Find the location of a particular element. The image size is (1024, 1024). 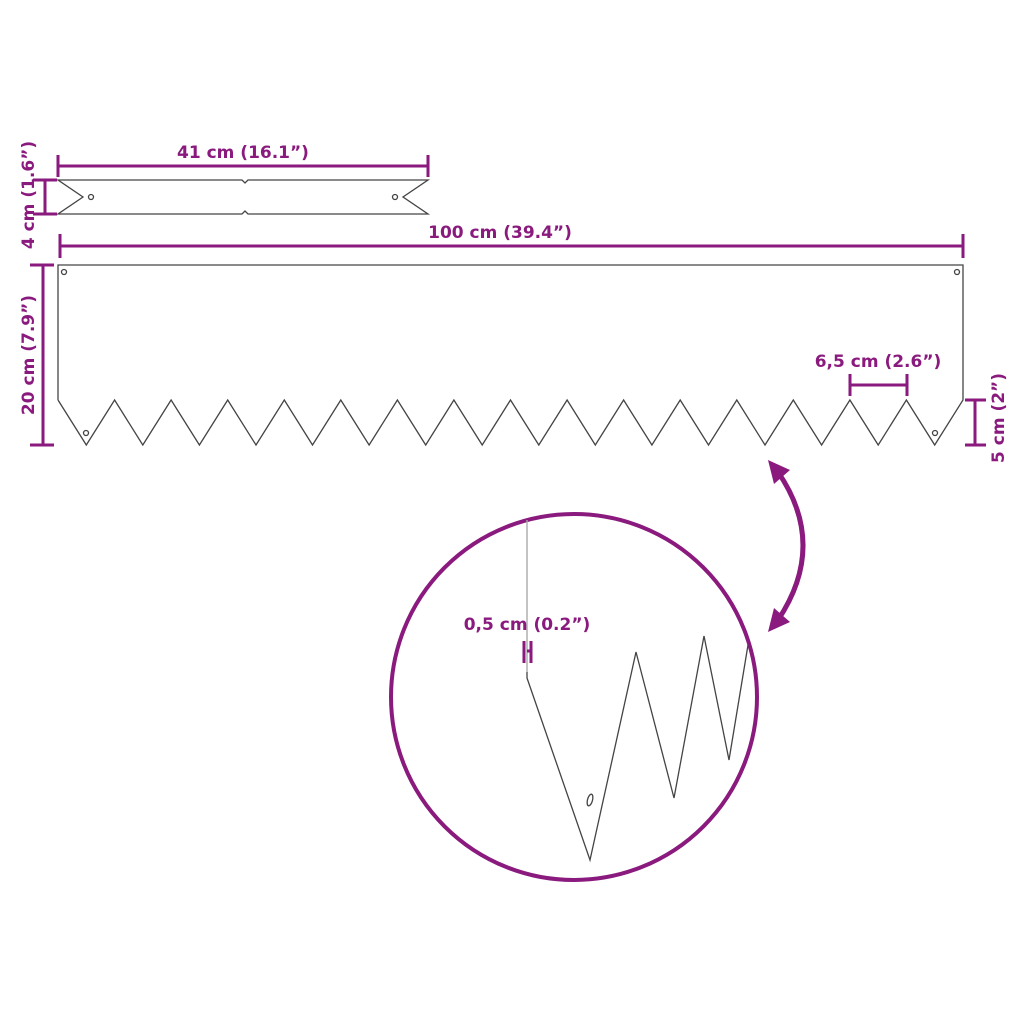

piece-height-dimension: 4 cm (1.6”) is located at coordinates (38, 195).